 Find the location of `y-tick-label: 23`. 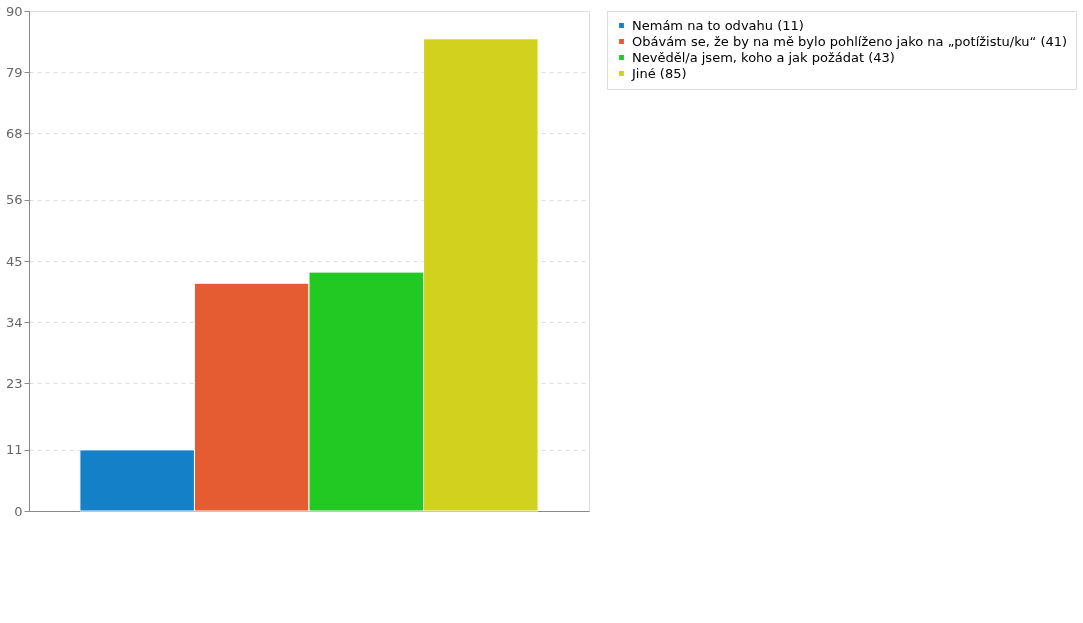

y-tick-label: 23 is located at coordinates (14, 383).